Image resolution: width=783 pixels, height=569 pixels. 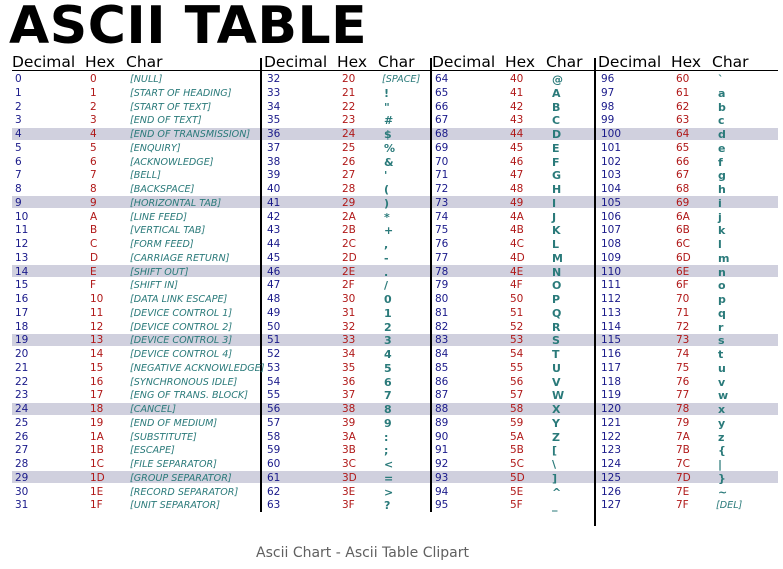 I want to click on hex-cell: 6, so click(x=93, y=161).